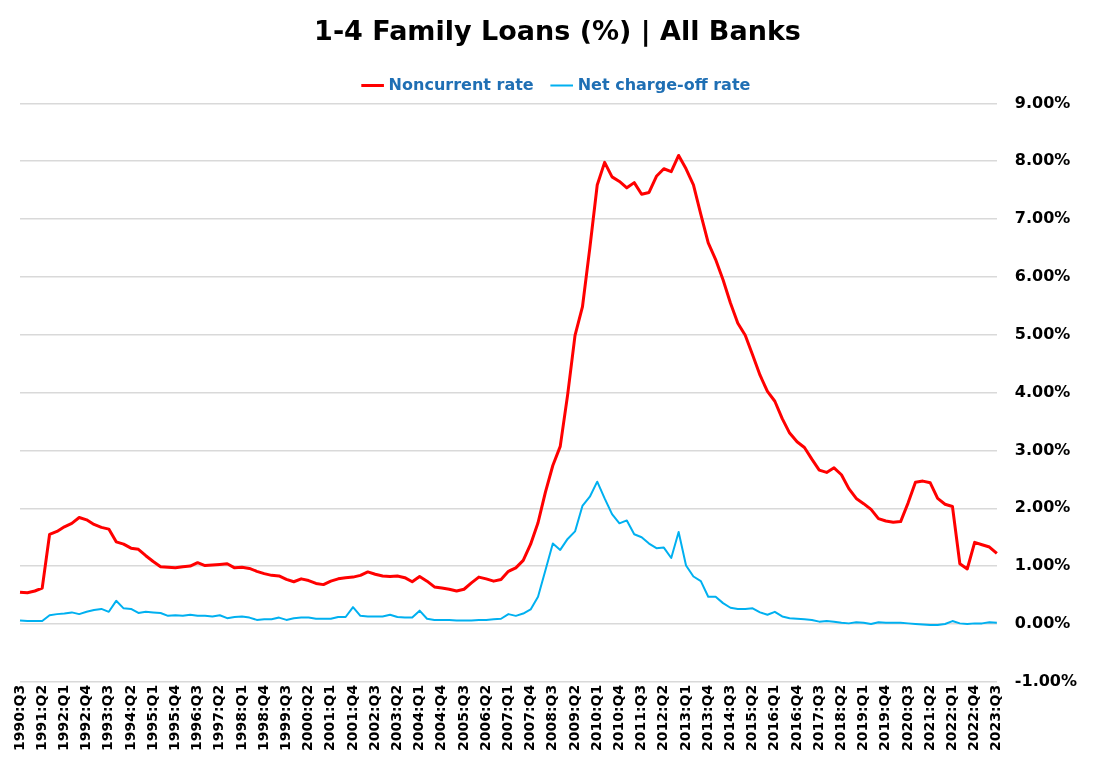 This screenshot has height=759, width=1105. Describe the element at coordinates (706, 718) in the screenshot. I see `x-tick-label: 2013:Q4` at that location.